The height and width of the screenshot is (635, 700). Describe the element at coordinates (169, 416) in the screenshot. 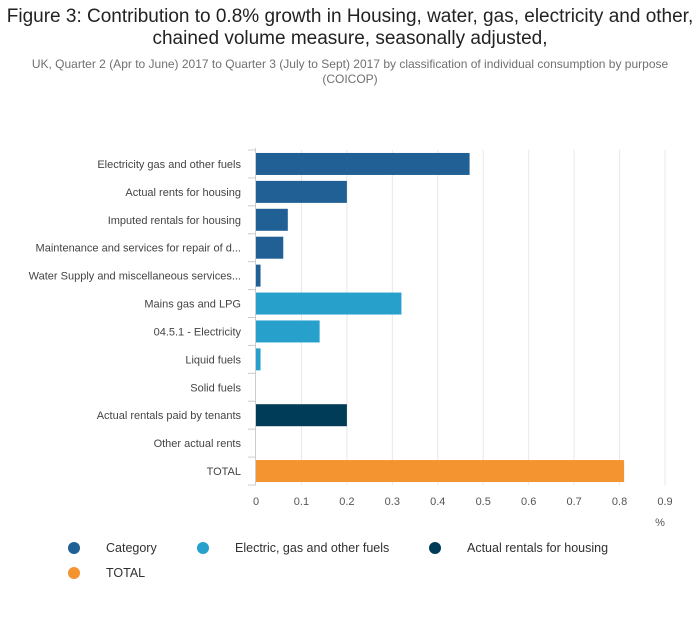

I see `category-label: Actual rentals paid by tenants` at that location.